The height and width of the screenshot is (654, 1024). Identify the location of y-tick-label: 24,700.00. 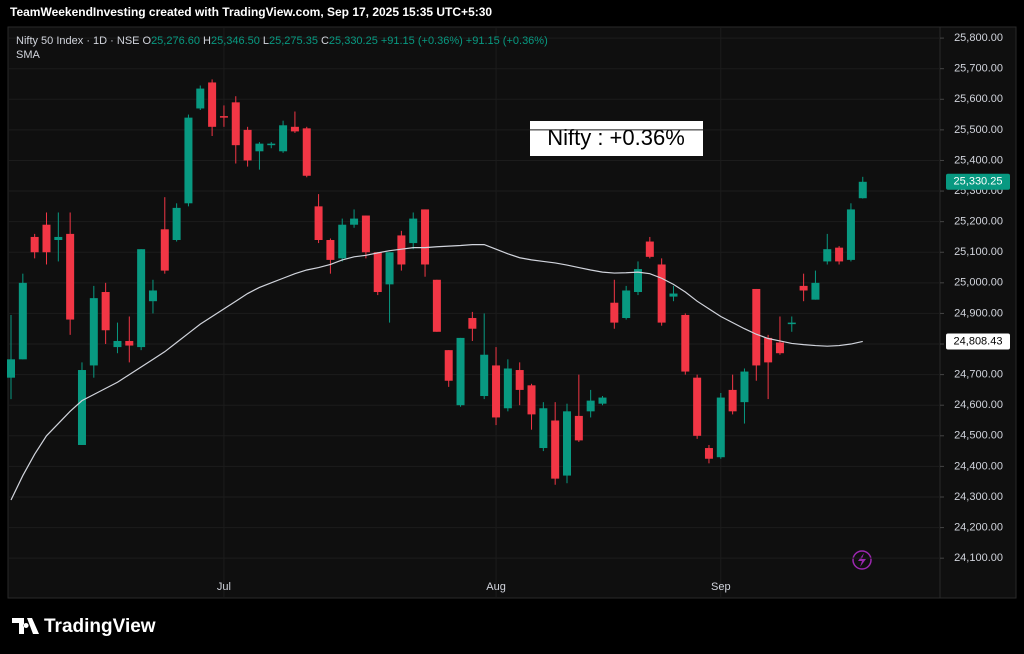
(978, 375).